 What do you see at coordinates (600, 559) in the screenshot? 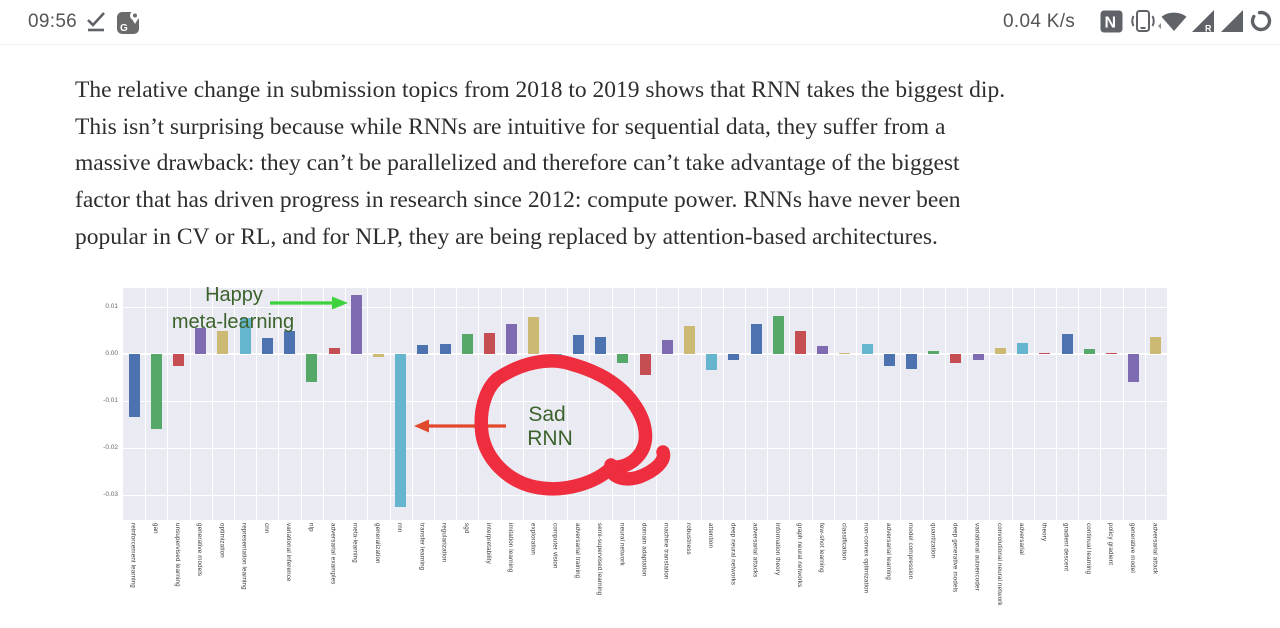
I see `x-tick-label: semi-supervised learning` at bounding box center [600, 559].